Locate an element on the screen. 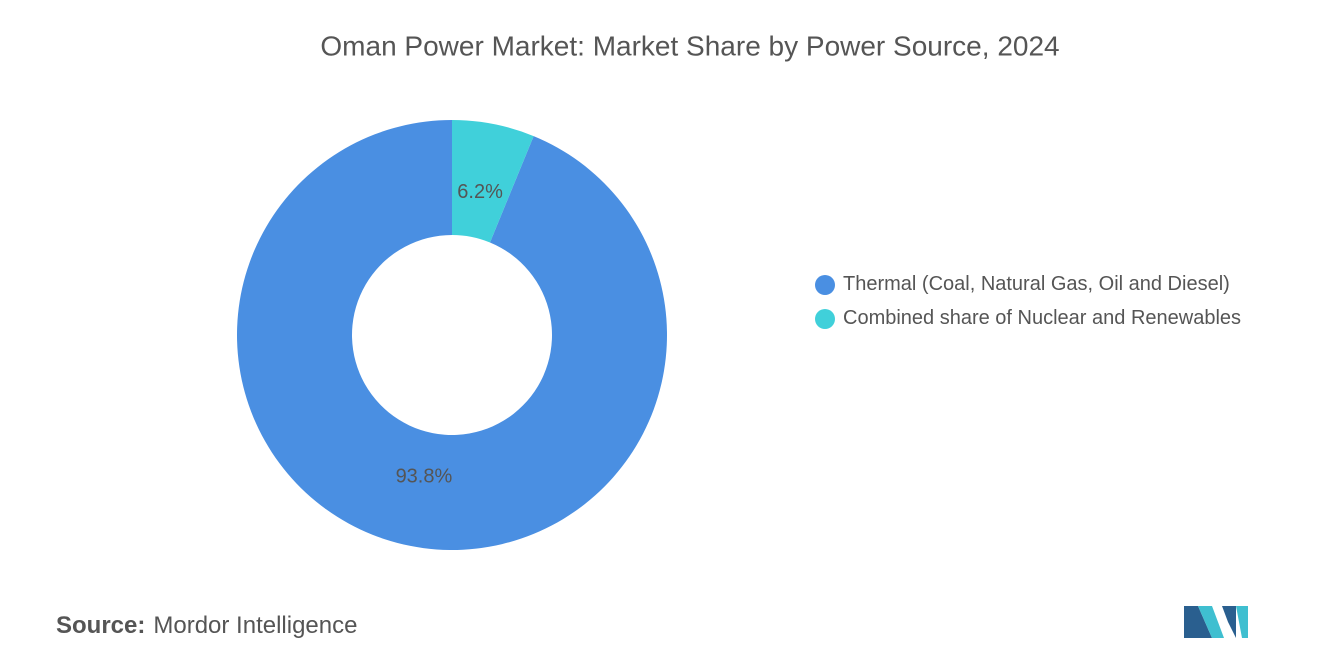 Image resolution: width=1320 pixels, height=665 pixels. legend-label: Combined share of Nuclear and Renewables is located at coordinates (1042, 318).